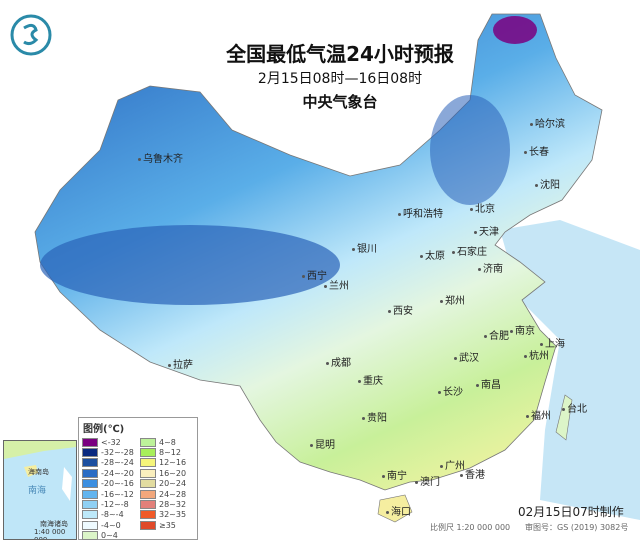  I want to click on legend-label: -28~-24, so click(117, 463).